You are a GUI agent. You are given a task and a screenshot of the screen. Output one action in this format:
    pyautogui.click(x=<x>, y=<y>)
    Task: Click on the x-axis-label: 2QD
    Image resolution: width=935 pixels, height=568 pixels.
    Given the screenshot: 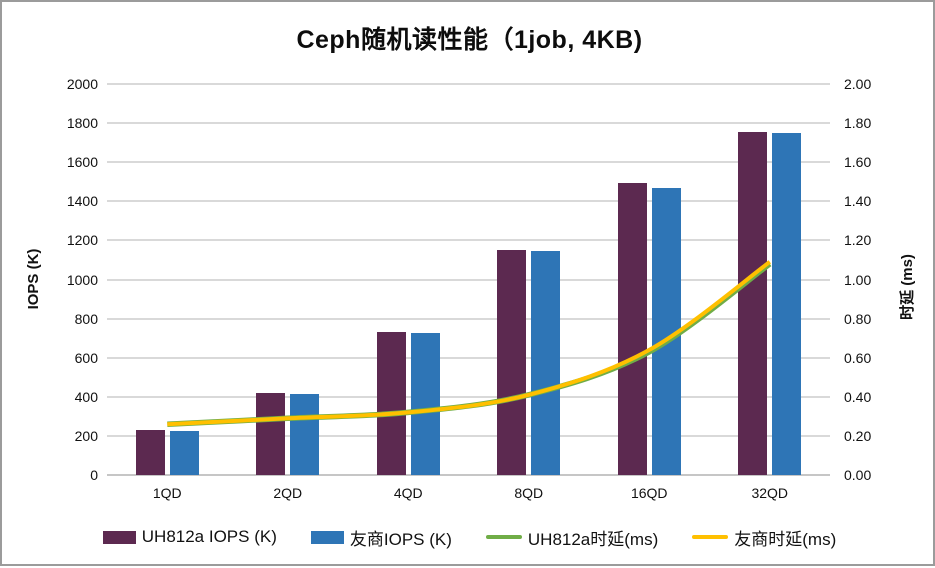 What is the action you would take?
    pyautogui.click(x=288, y=493)
    